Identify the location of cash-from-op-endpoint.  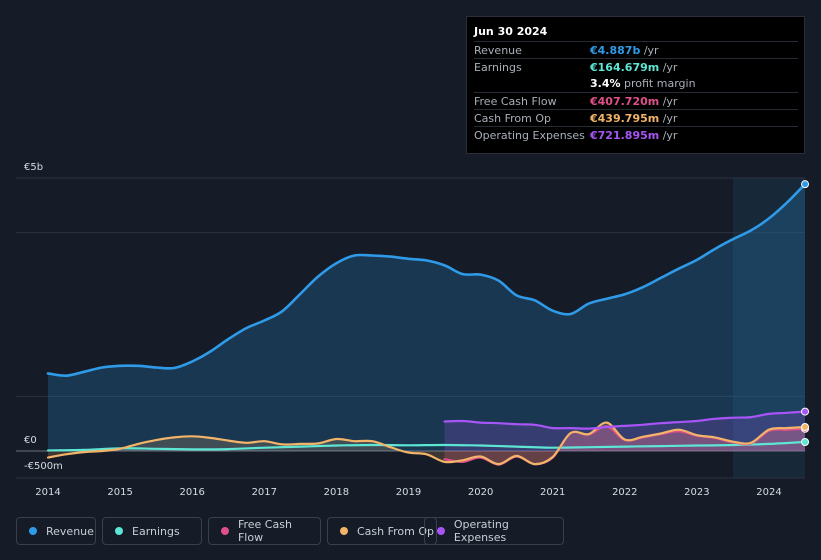
(805, 426).